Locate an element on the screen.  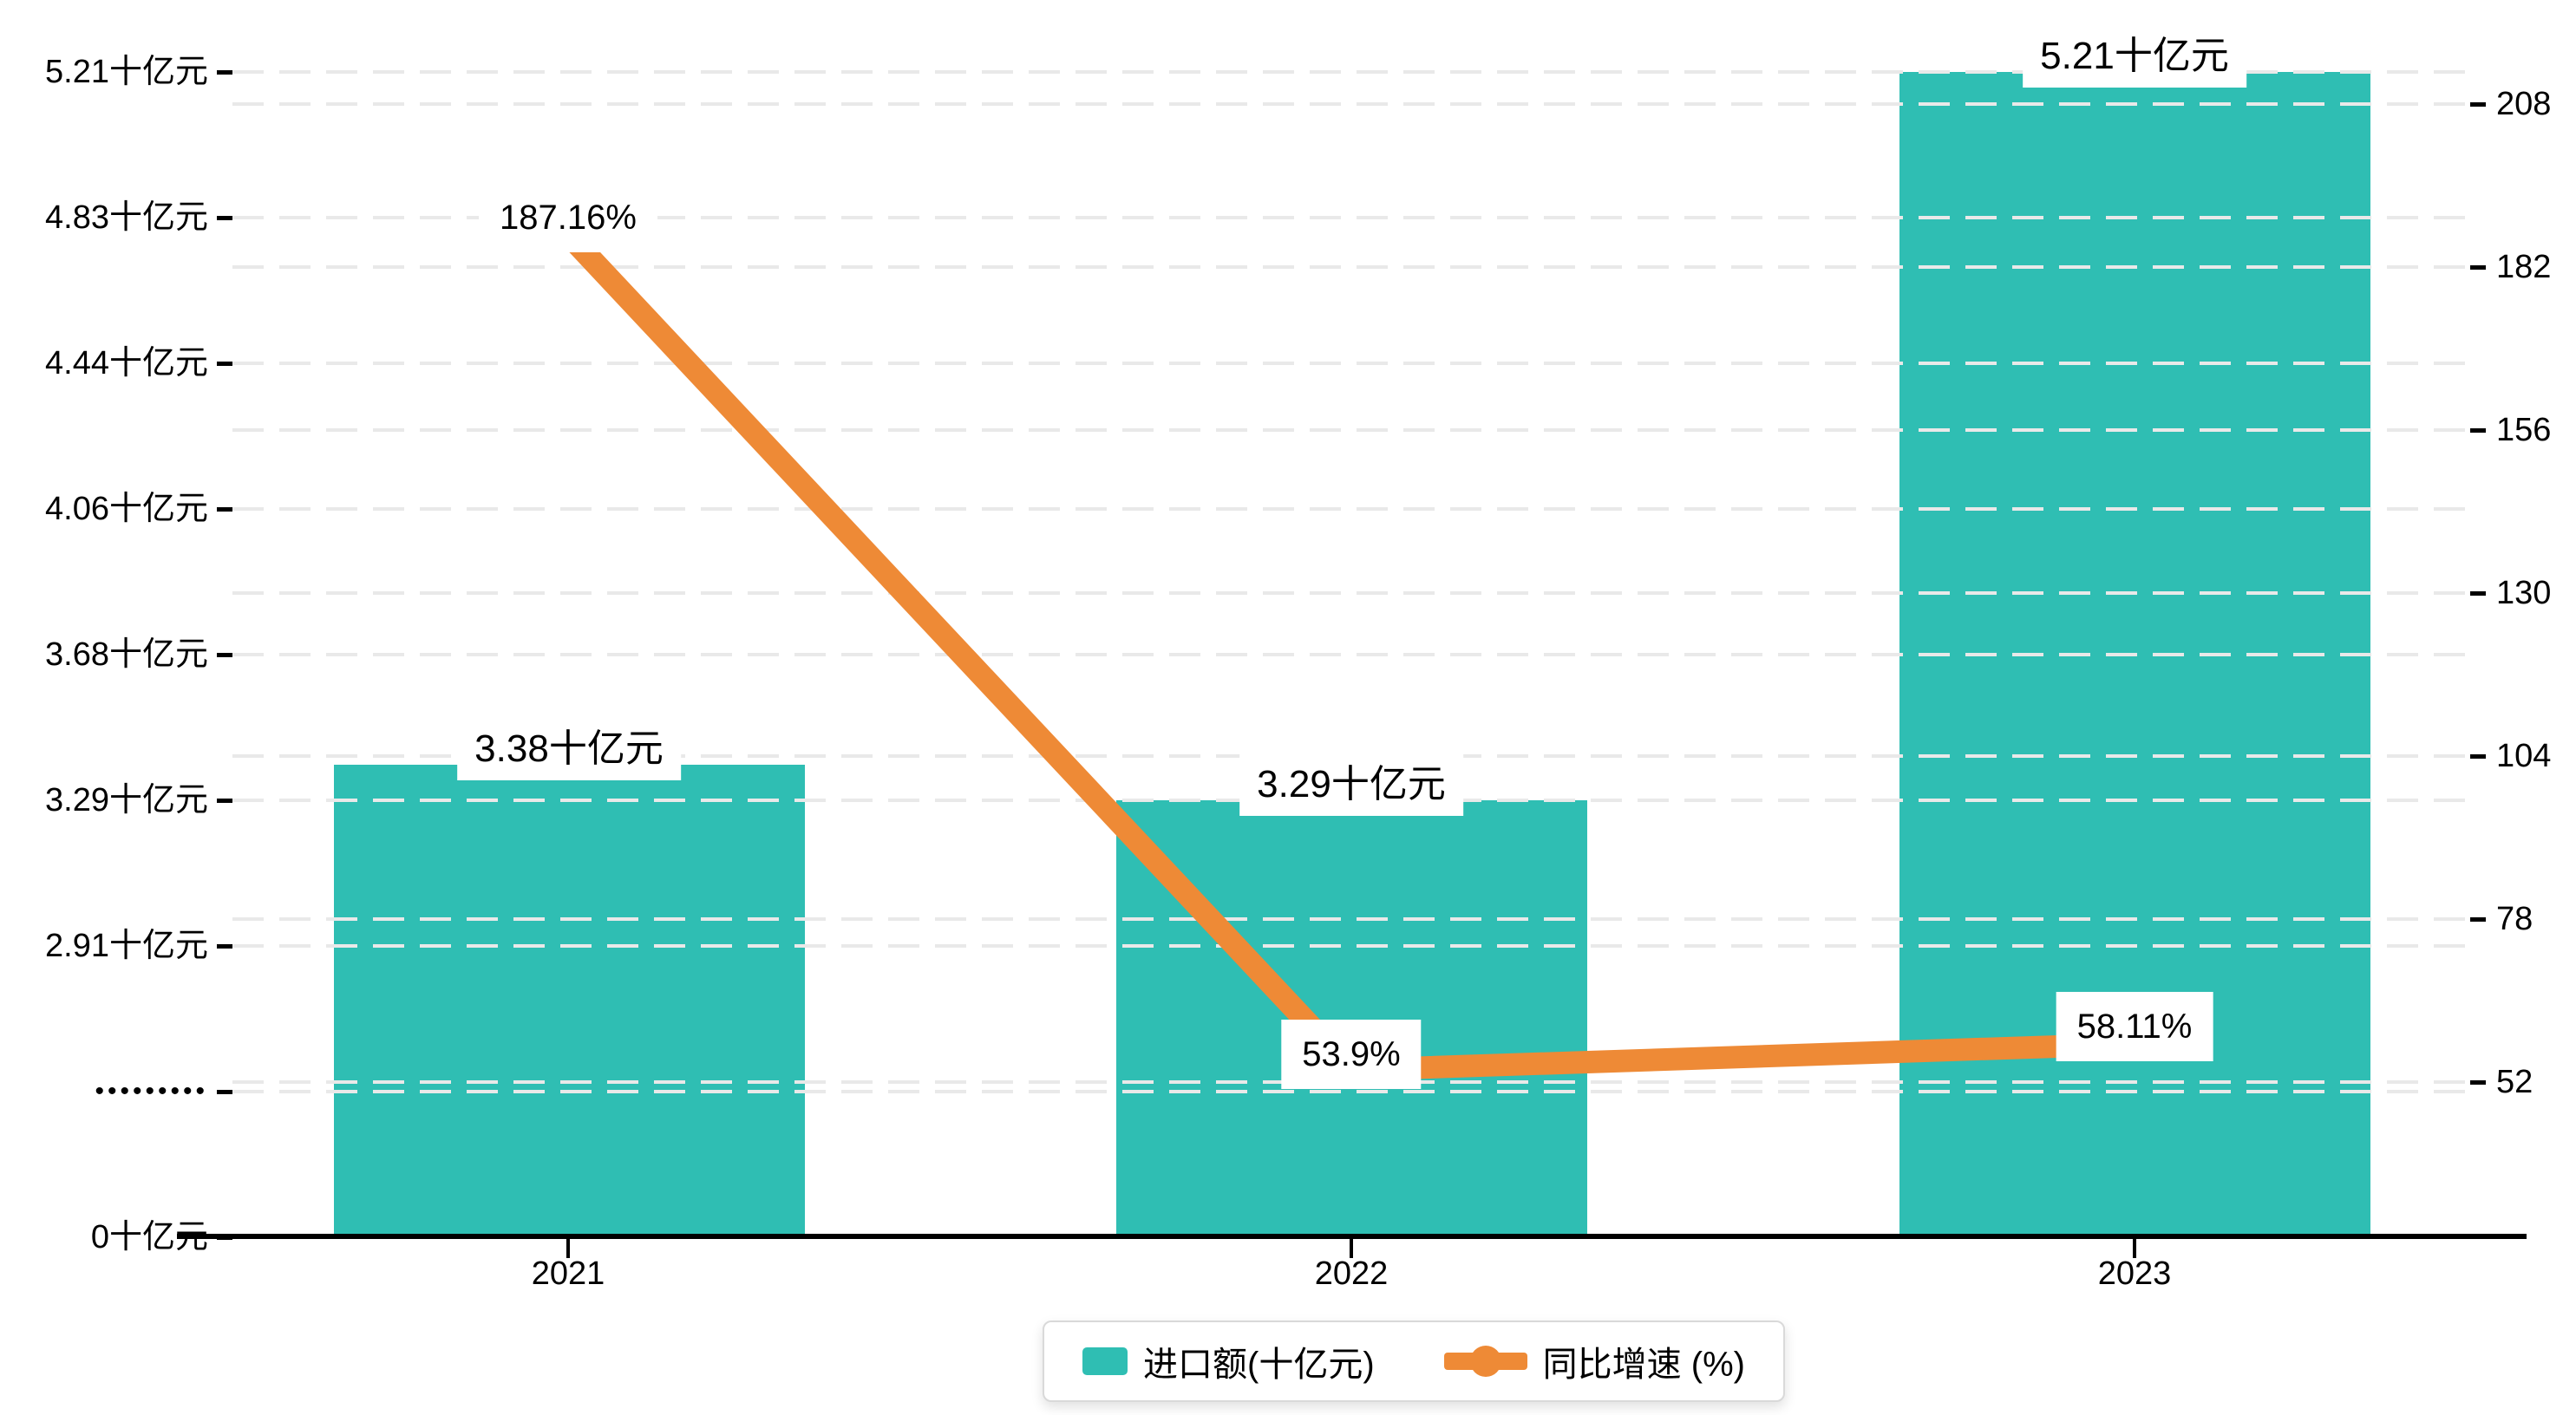
right-axis-label-52: 52 is located at coordinates (2515, 1082).